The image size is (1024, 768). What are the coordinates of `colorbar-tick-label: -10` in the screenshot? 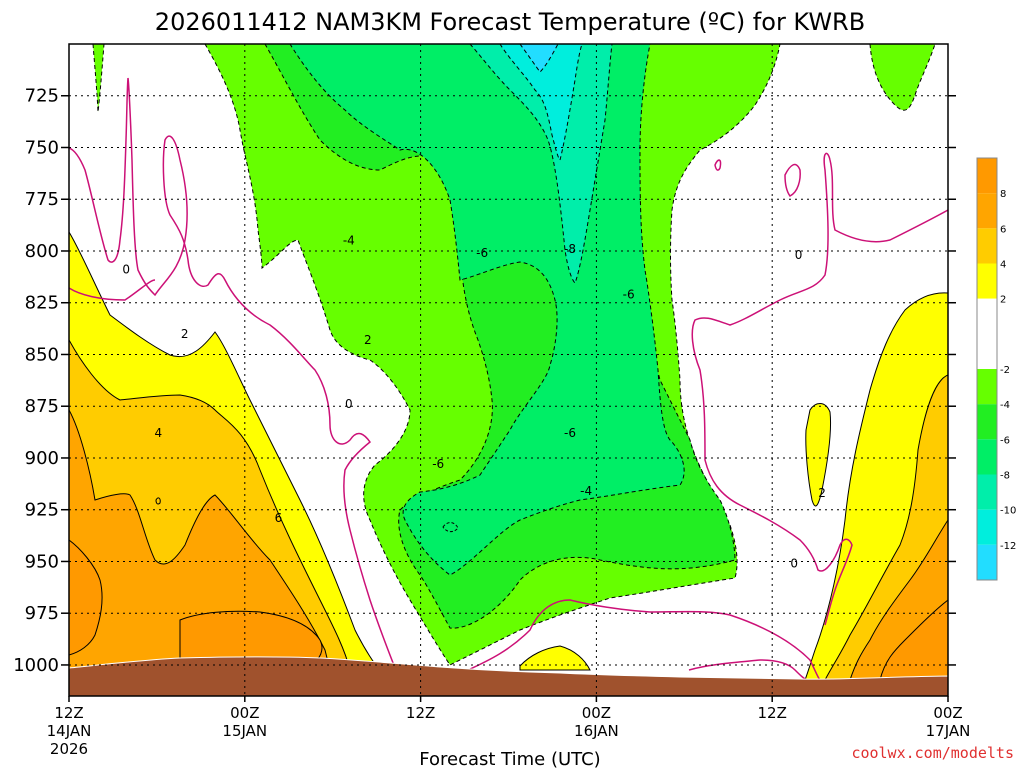 It's located at (1008, 511).